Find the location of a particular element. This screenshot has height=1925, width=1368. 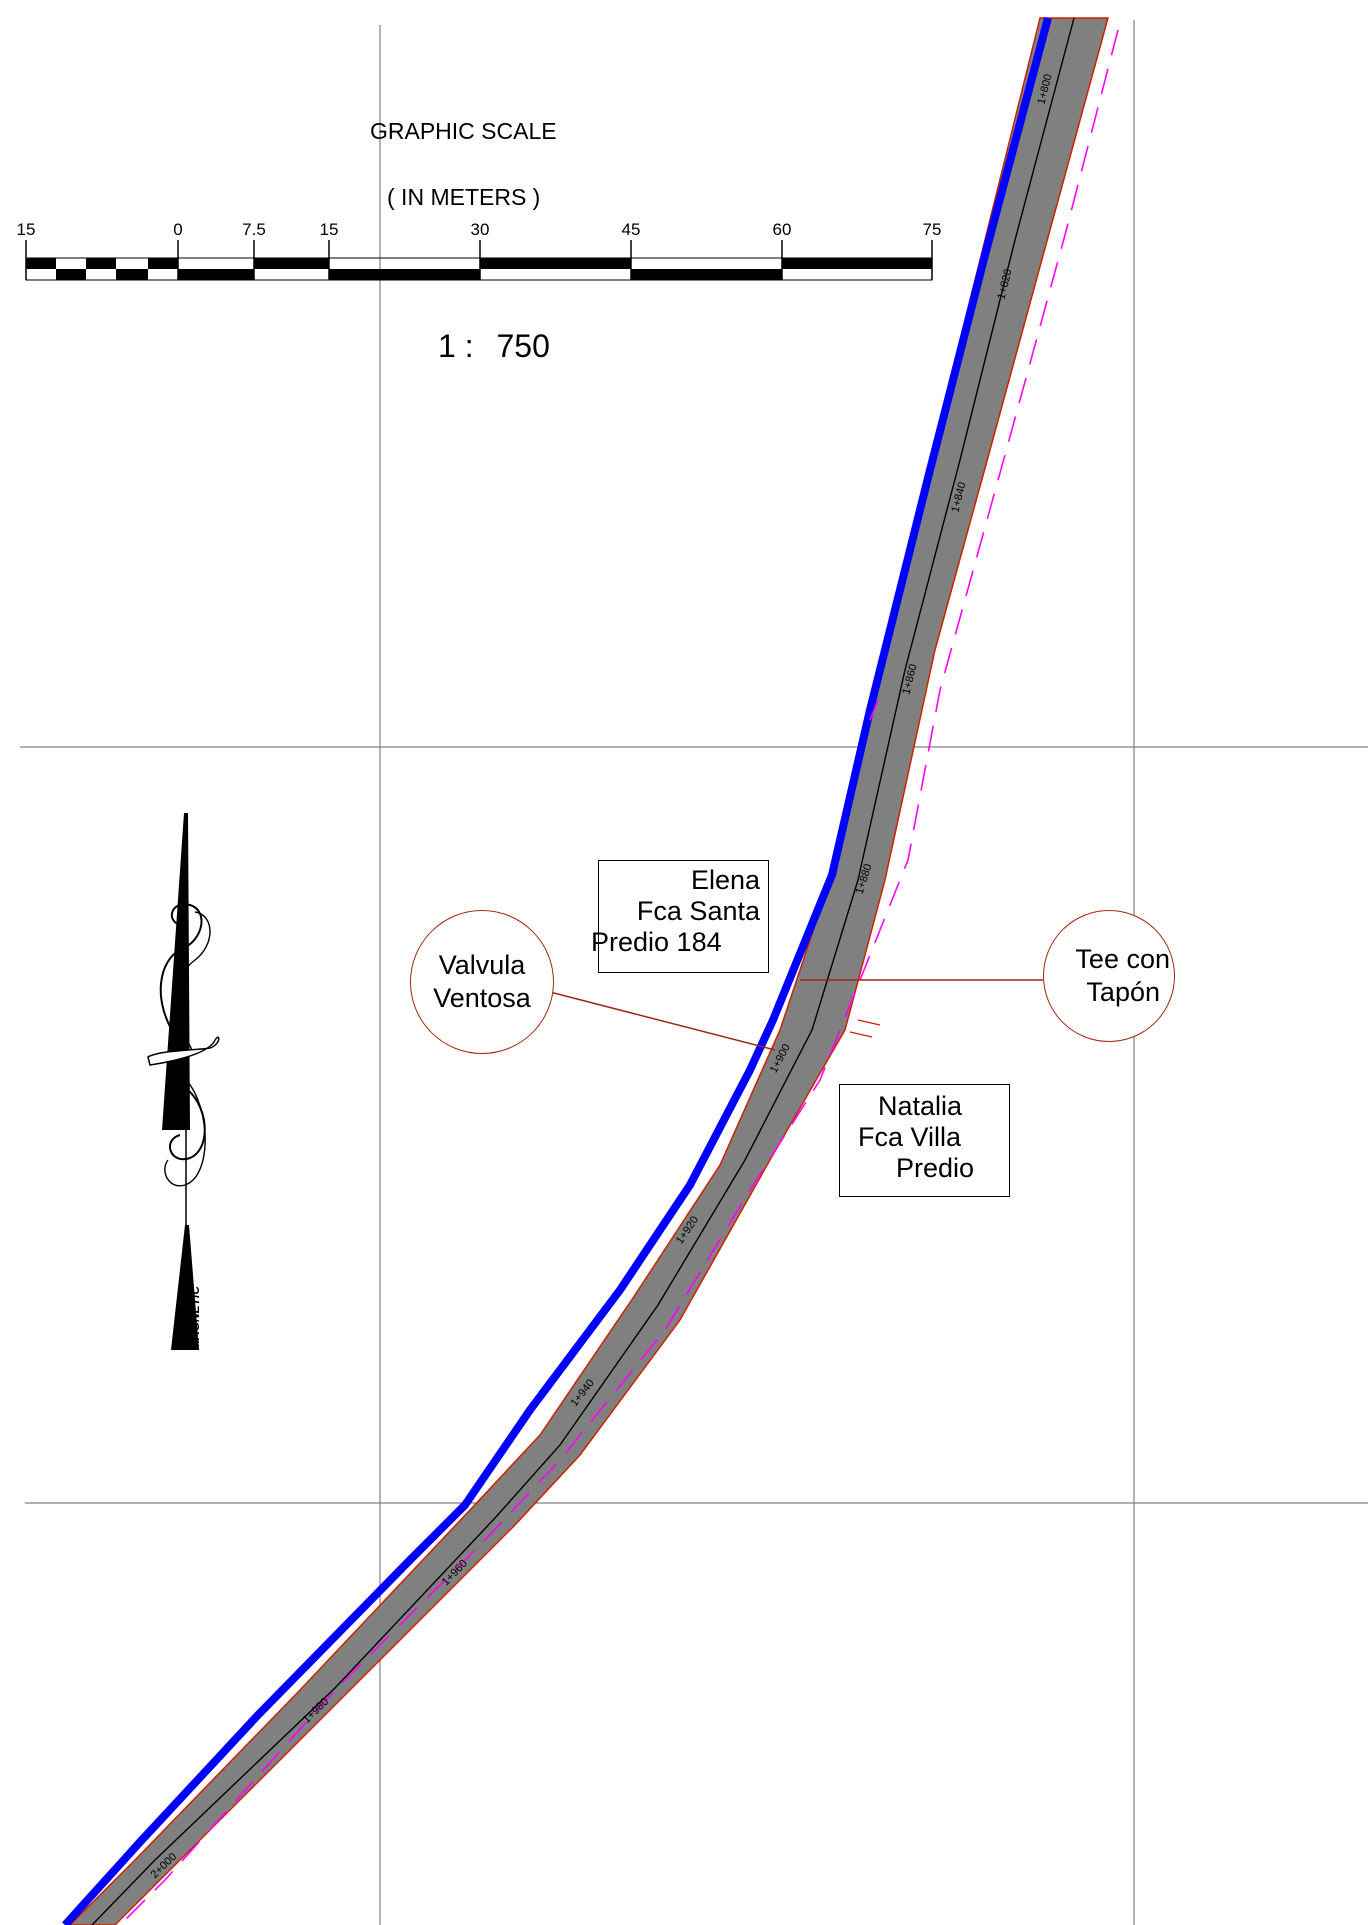

callout-line: Tapón is located at coordinates (1123, 992).